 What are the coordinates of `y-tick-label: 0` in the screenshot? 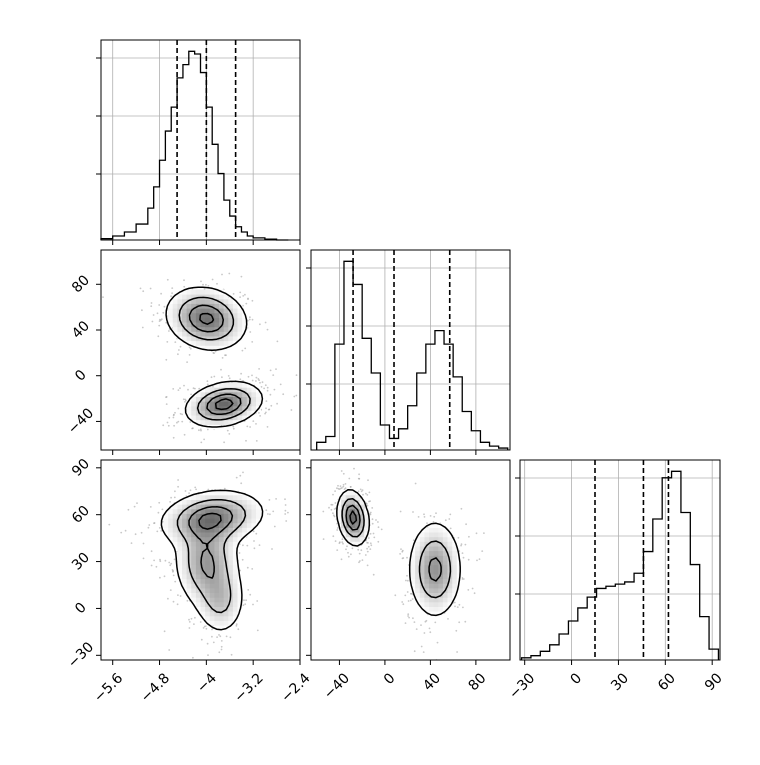 It's located at (81, 609).